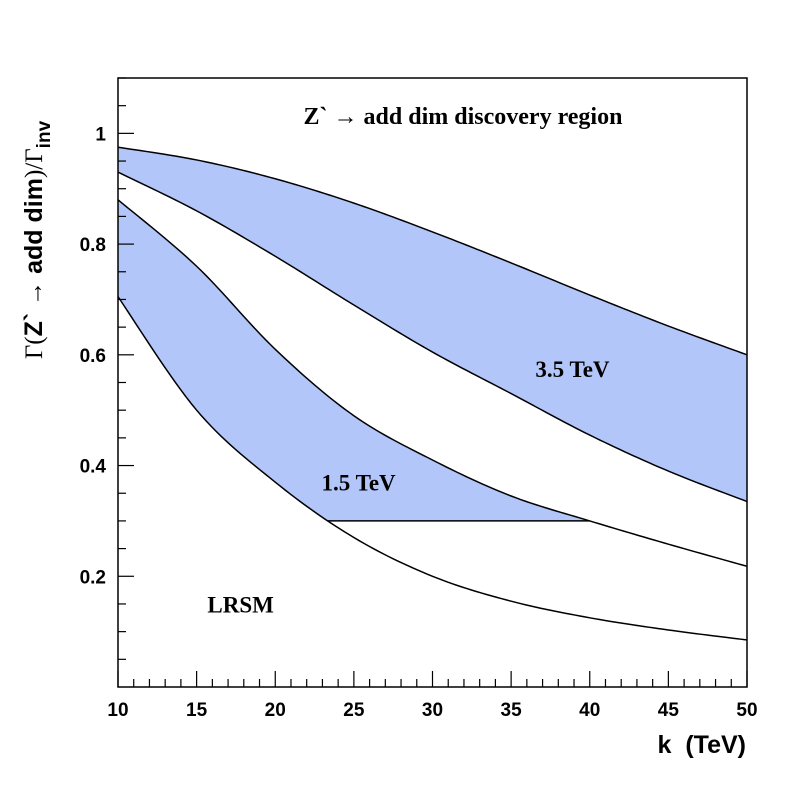 This screenshot has width=786, height=786. I want to click on x-tick-label: 10, so click(117, 710).